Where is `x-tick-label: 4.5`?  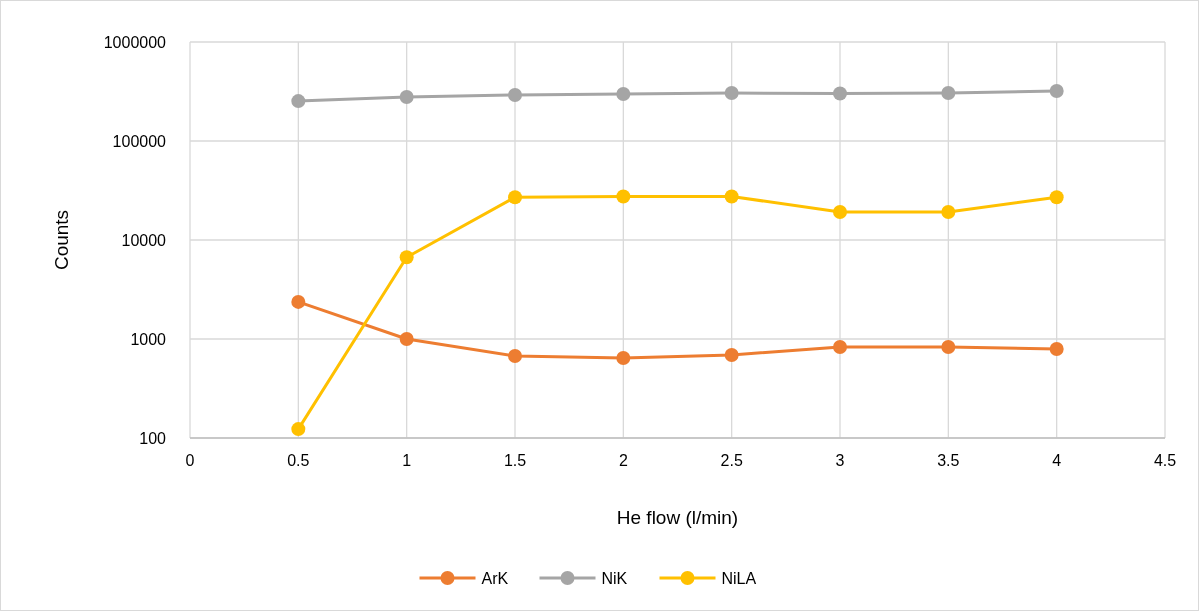
x-tick-label: 4.5 is located at coordinates (1165, 460).